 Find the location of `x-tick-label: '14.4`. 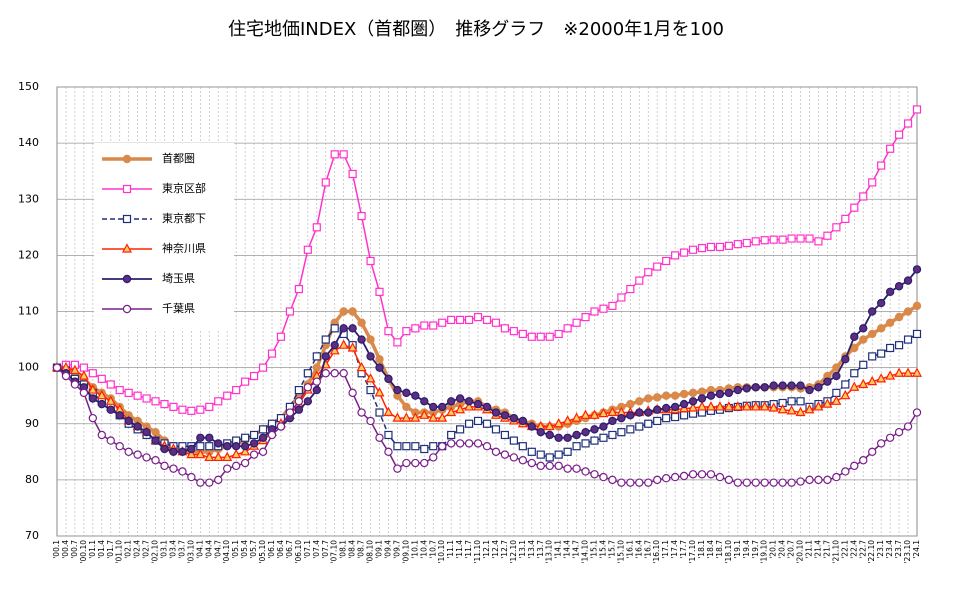

x-tick-label: '14.4 is located at coordinates (567, 549).